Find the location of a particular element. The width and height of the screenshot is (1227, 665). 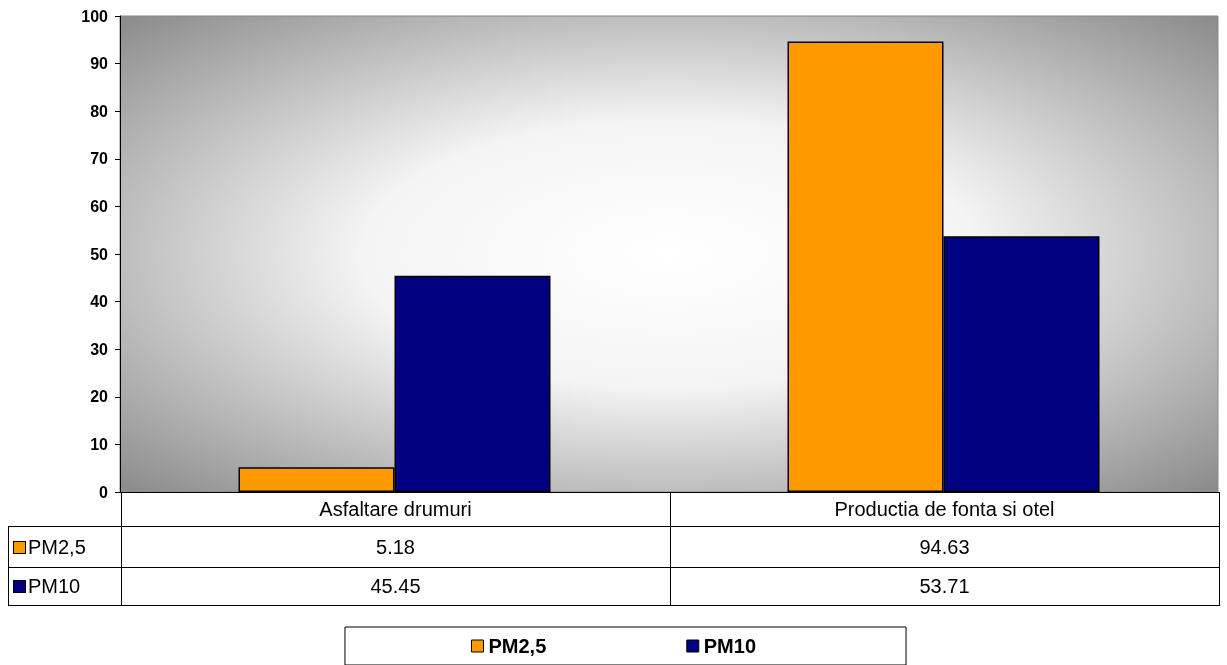

legend-label: PM10 is located at coordinates (730, 646).